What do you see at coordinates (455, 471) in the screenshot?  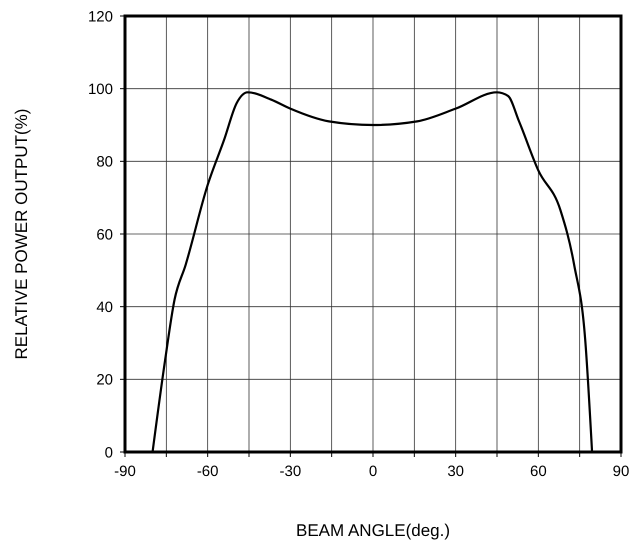 I see `x-tick-label: 30` at bounding box center [455, 471].